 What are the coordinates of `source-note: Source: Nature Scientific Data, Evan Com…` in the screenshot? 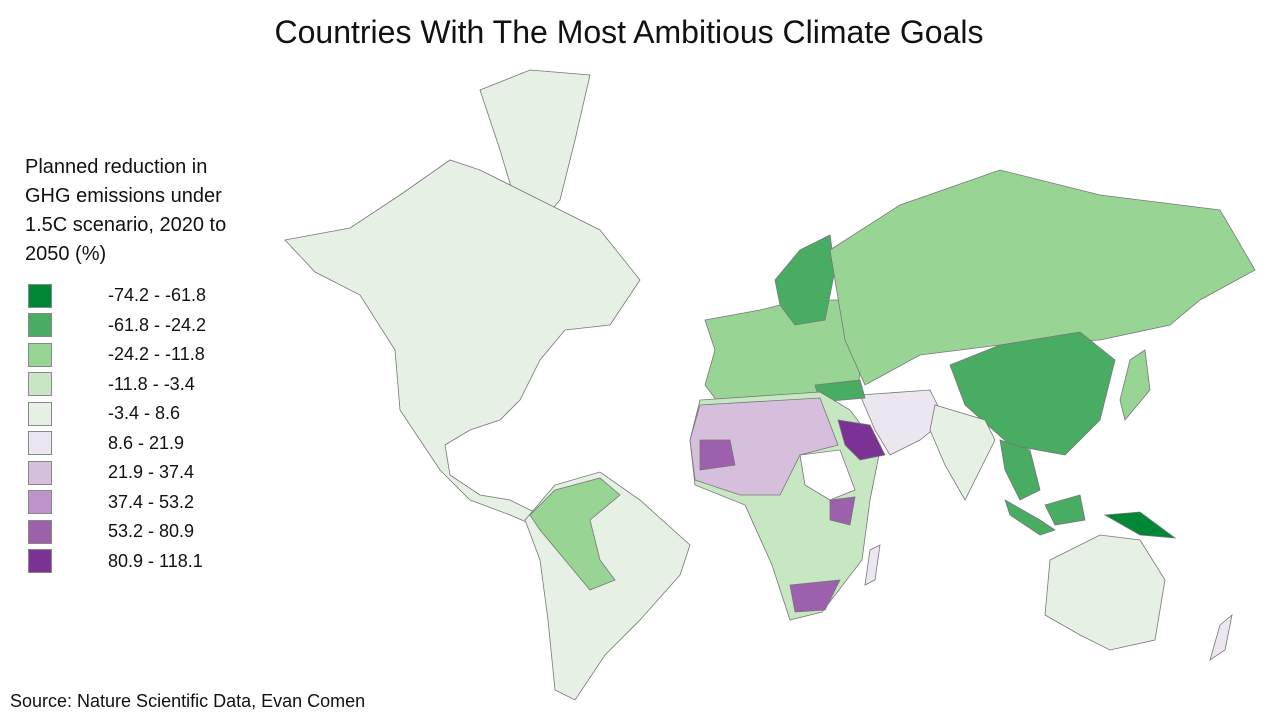 It's located at (188, 701).